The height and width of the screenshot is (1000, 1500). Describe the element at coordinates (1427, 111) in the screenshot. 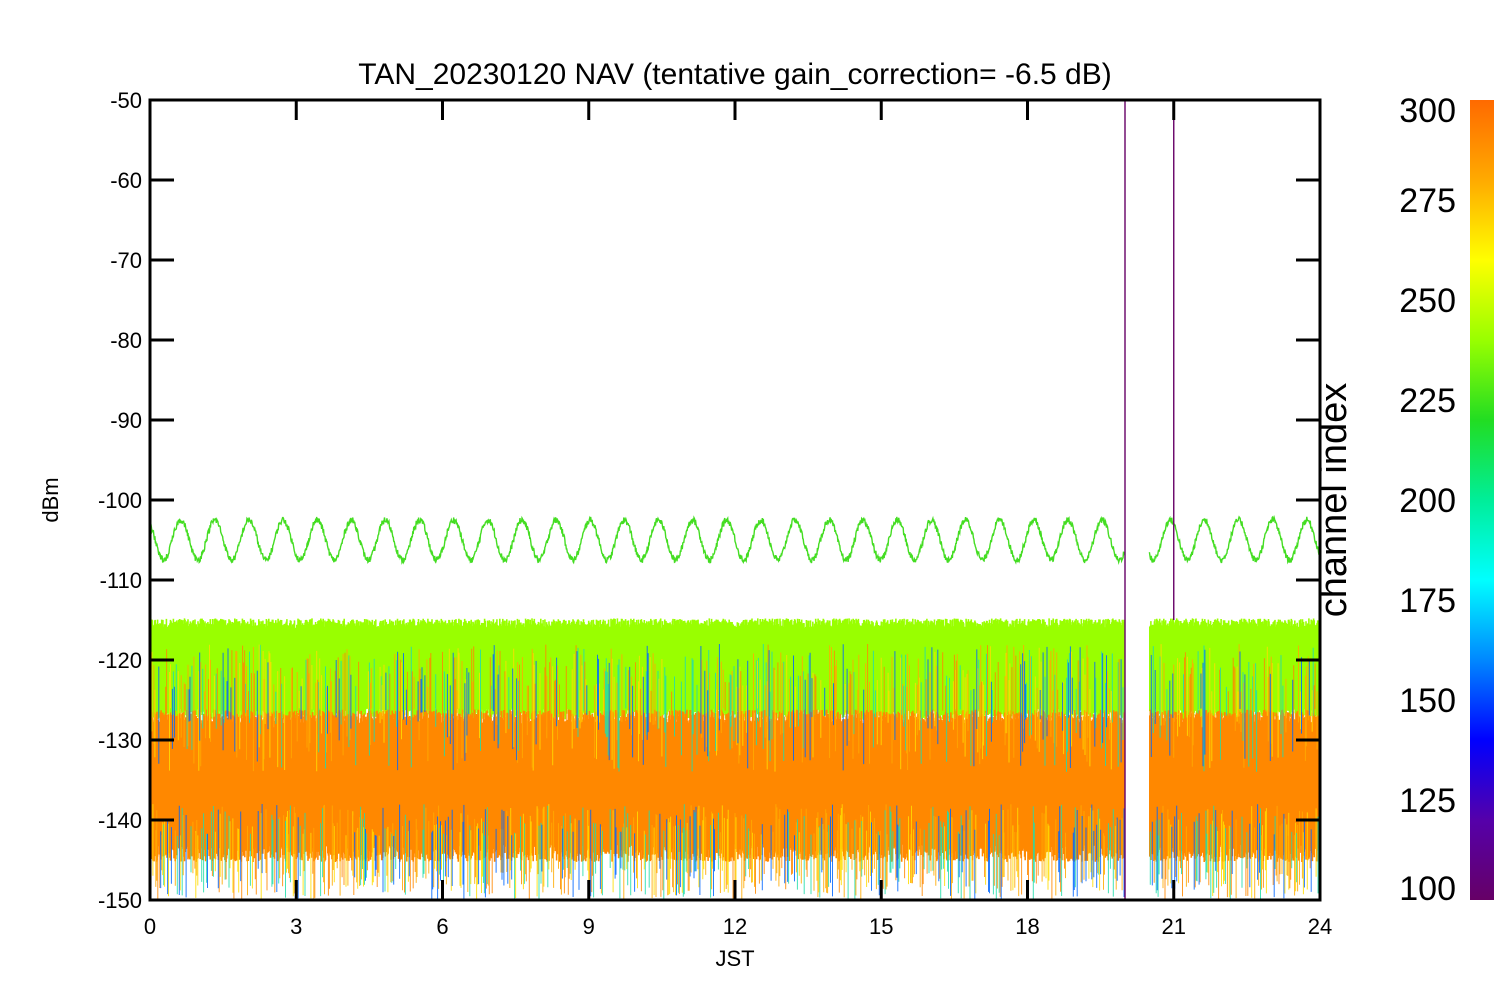

I see `colorbar-tick-label: 300` at that location.